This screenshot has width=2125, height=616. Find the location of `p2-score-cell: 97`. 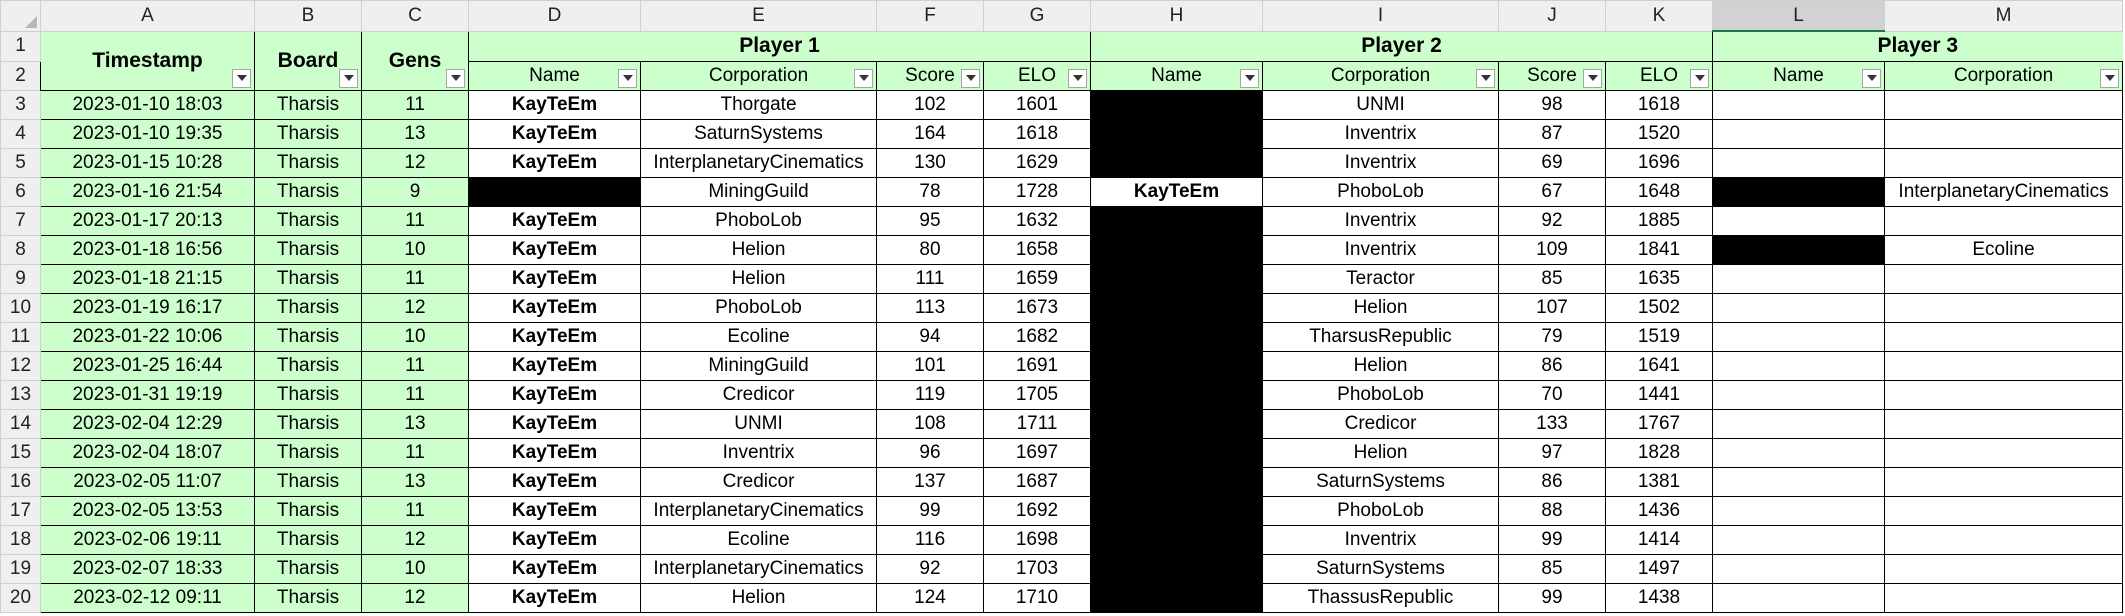

p2-score-cell: 97 is located at coordinates (1552, 452).